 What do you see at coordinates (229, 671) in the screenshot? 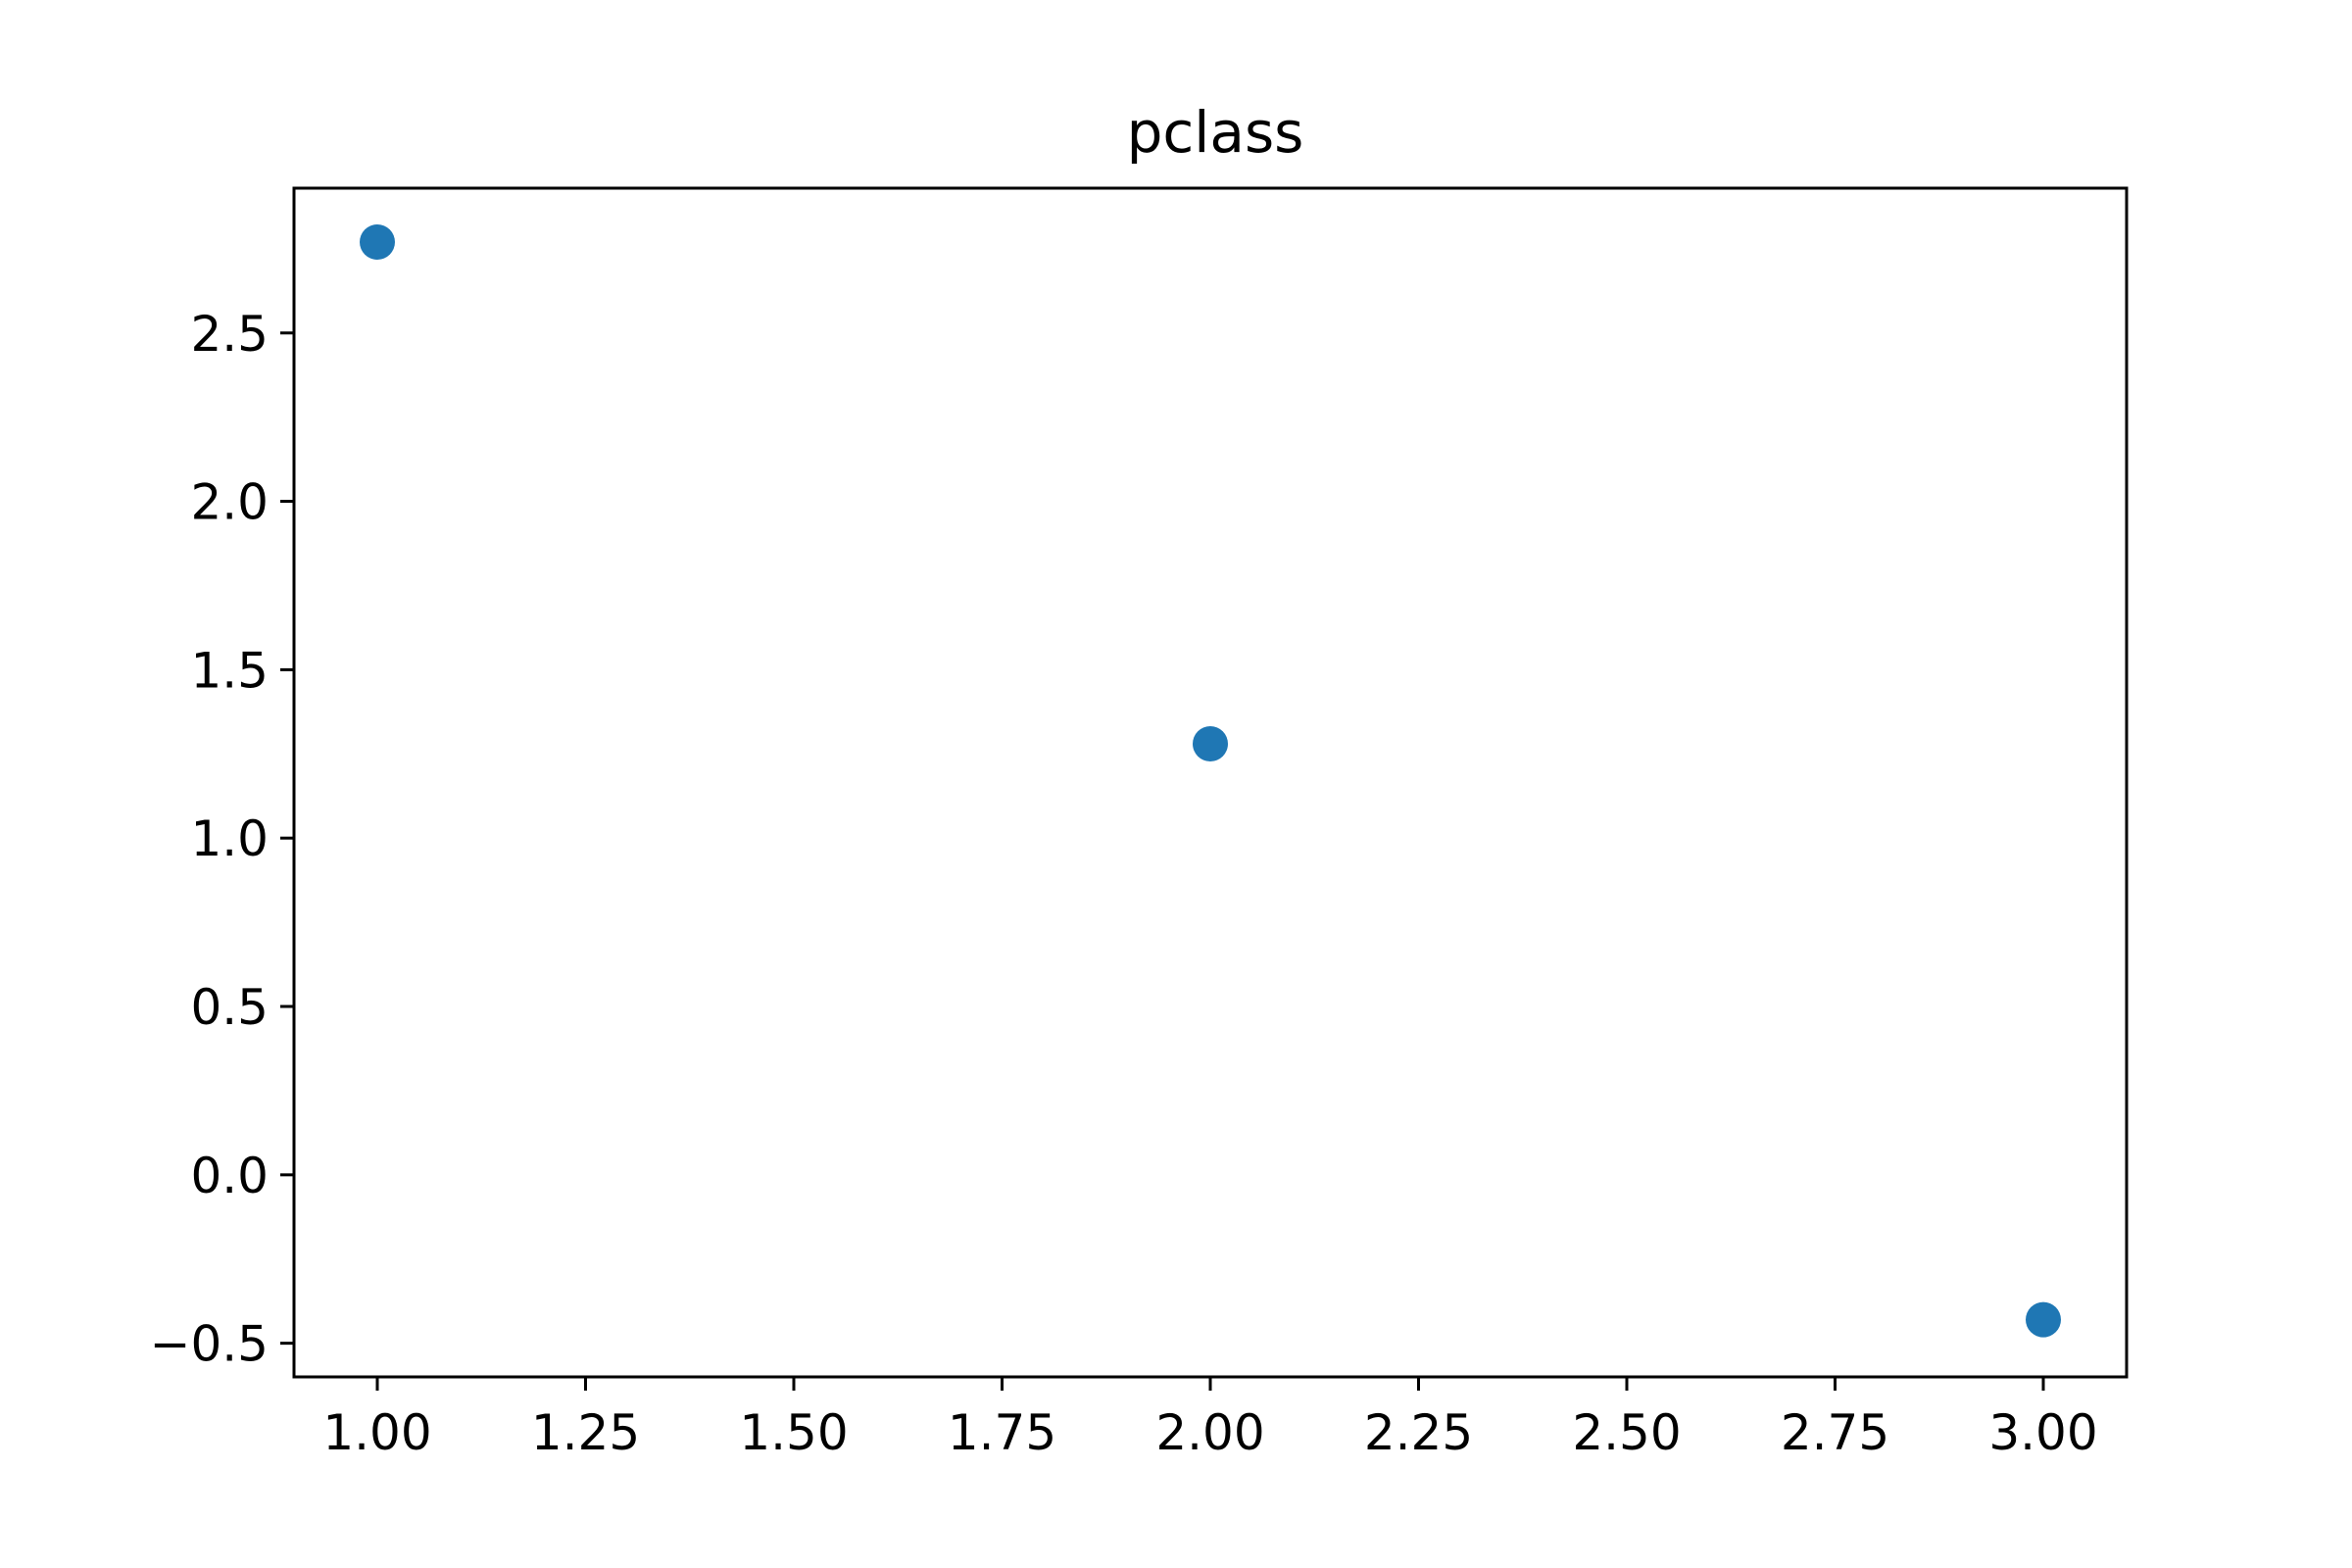
I see `y-tick-label: 1.5` at bounding box center [229, 671].